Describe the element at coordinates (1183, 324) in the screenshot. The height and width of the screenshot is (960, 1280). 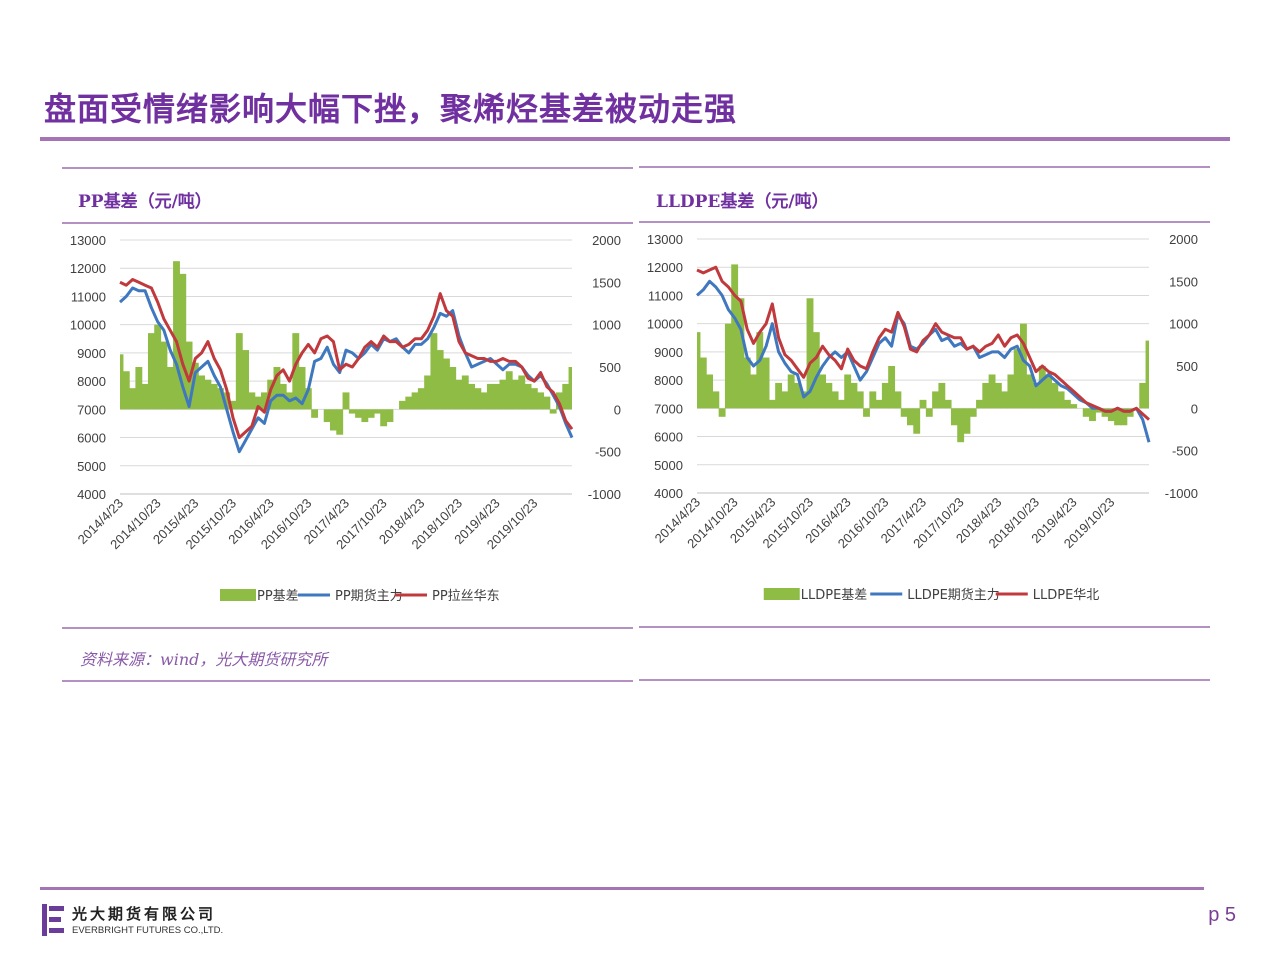
I see `lldpe-right-tick-label: 1000` at that location.